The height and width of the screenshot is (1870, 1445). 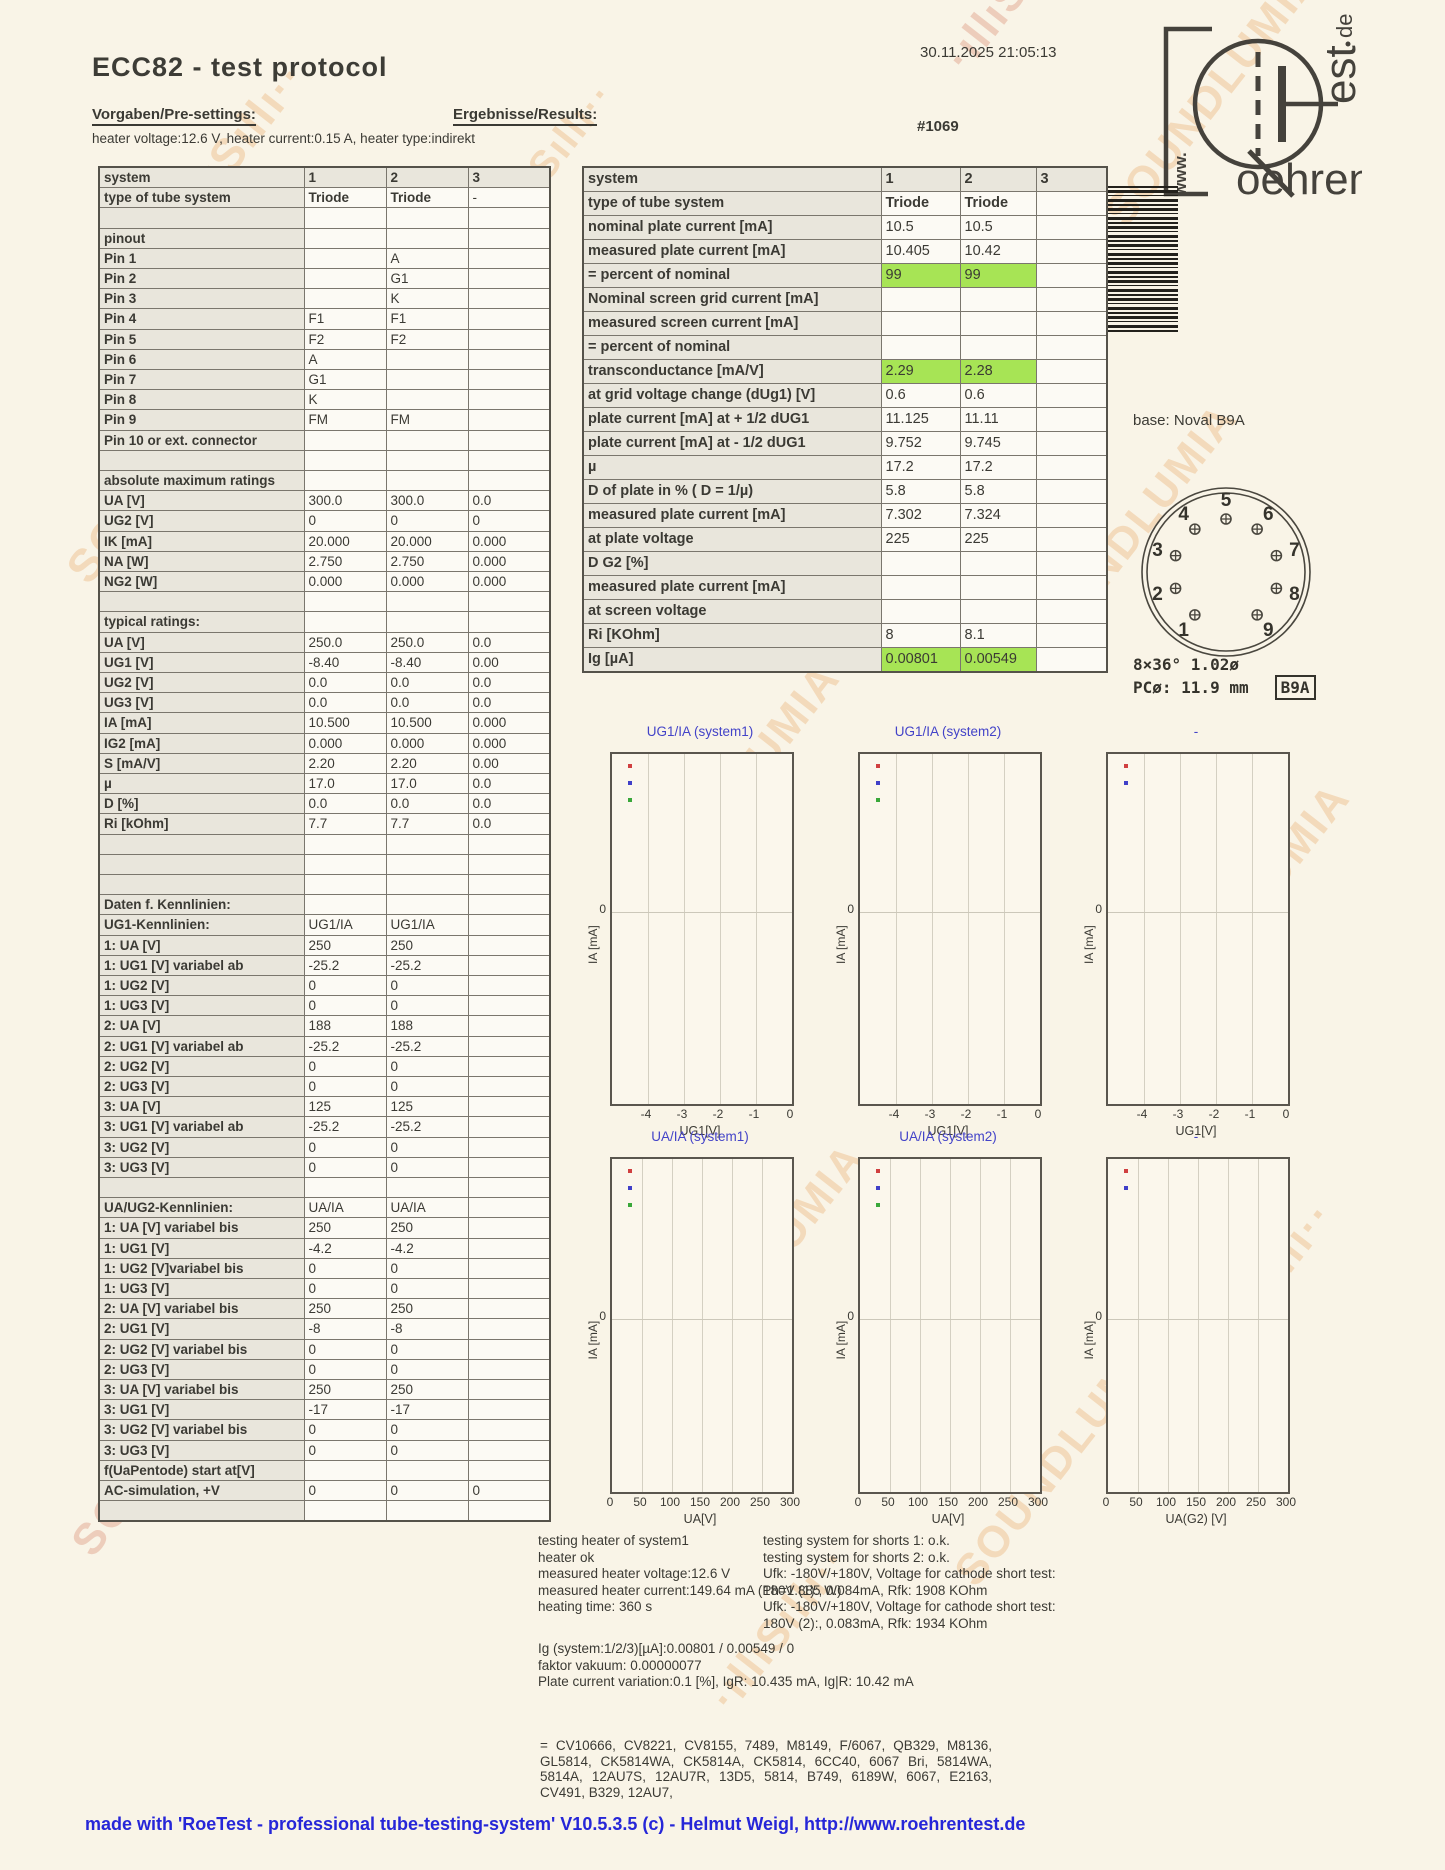 What do you see at coordinates (732, 660) in the screenshot?
I see `row-label-cell: Ig [µA]` at bounding box center [732, 660].